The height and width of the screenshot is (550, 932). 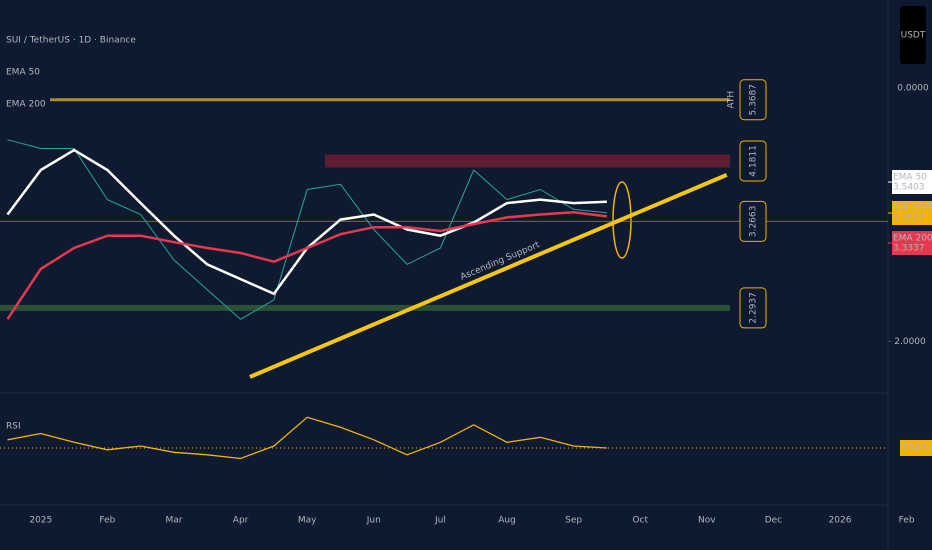 What do you see at coordinates (912, 239) in the screenshot?
I see `price-label-name: EMA 200` at bounding box center [912, 239].